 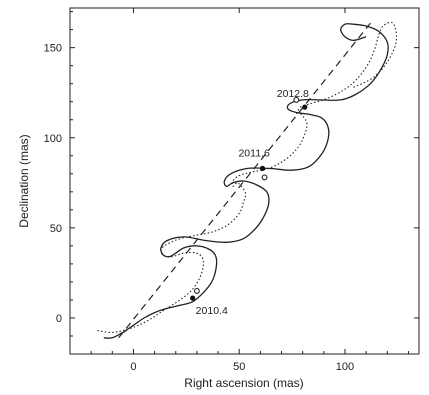 I want to click on epoch-label: 2012.8, so click(x=293, y=94).